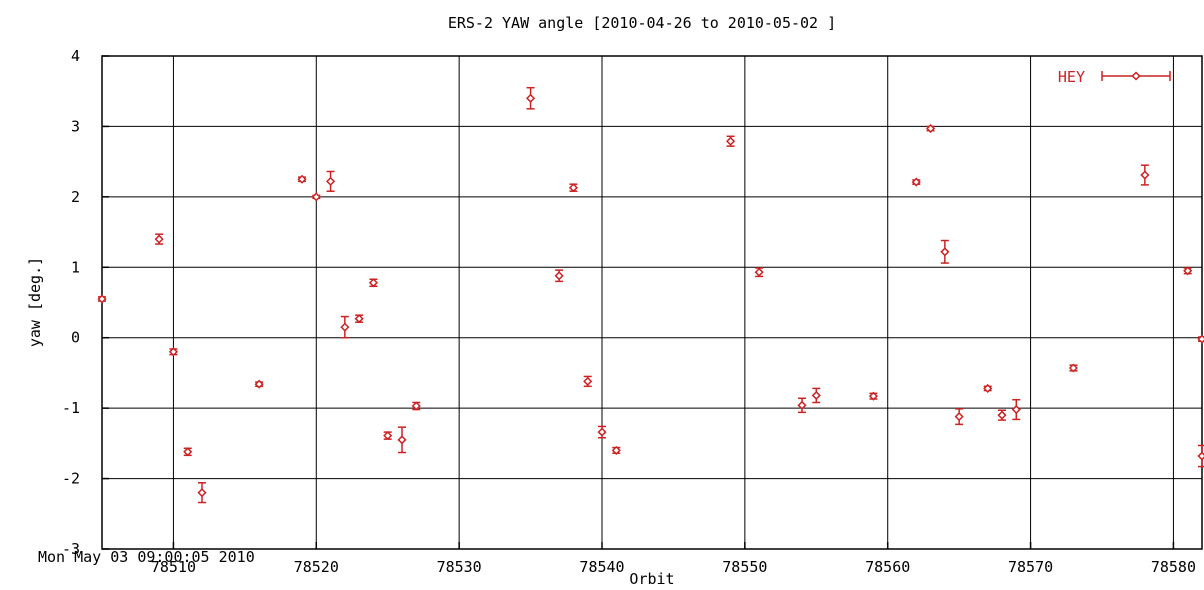 Image resolution: width=1204 pixels, height=590 pixels. Describe the element at coordinates (75, 197) in the screenshot. I see `y-tick-label: 2` at that location.